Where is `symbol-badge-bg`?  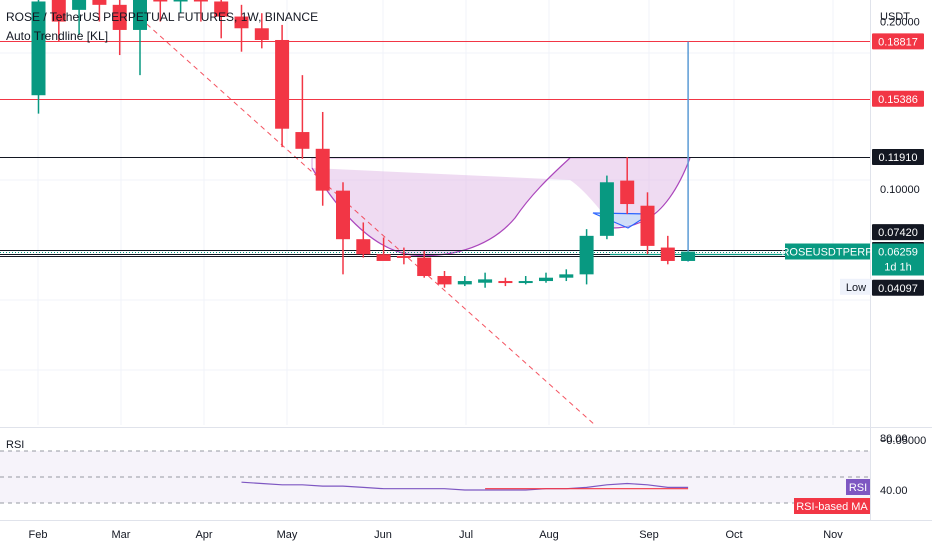
symbol-badge-bg is located at coordinates (827, 251).